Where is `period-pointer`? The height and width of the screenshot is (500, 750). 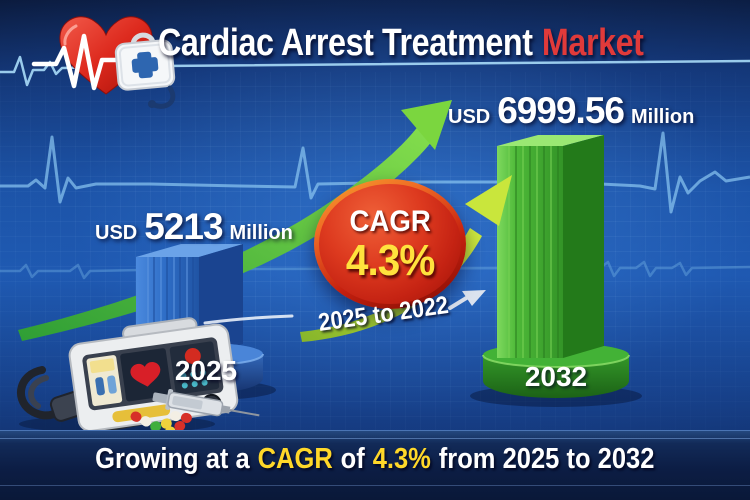
period-pointer is located at coordinates (344, 307).